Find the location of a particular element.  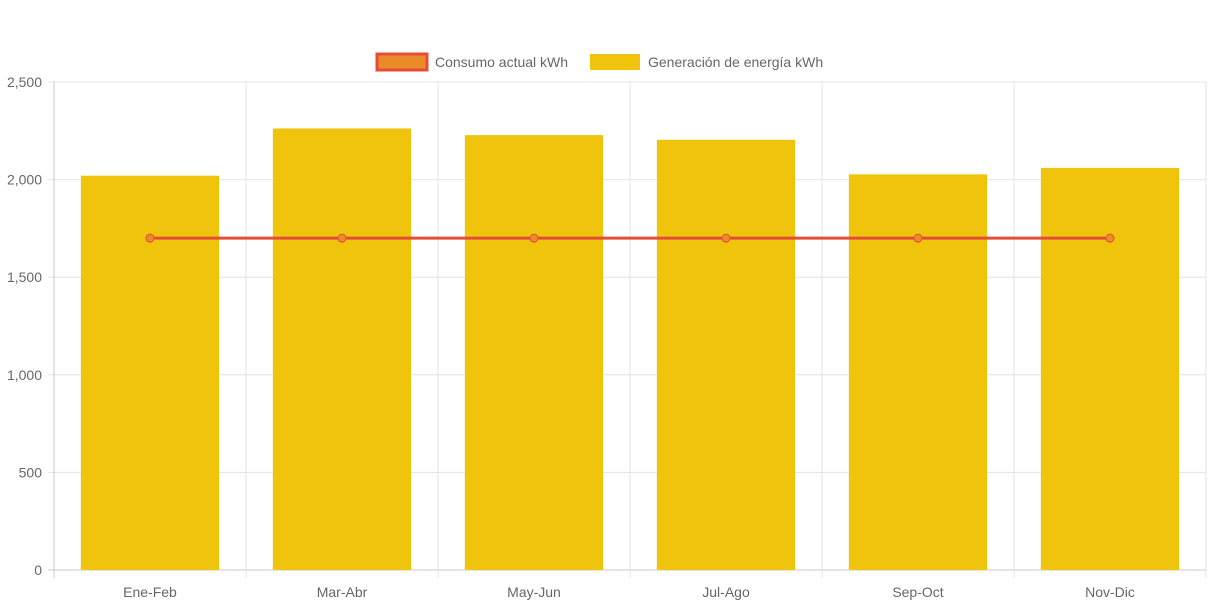

legend-swatch-generacion is located at coordinates (615, 62).